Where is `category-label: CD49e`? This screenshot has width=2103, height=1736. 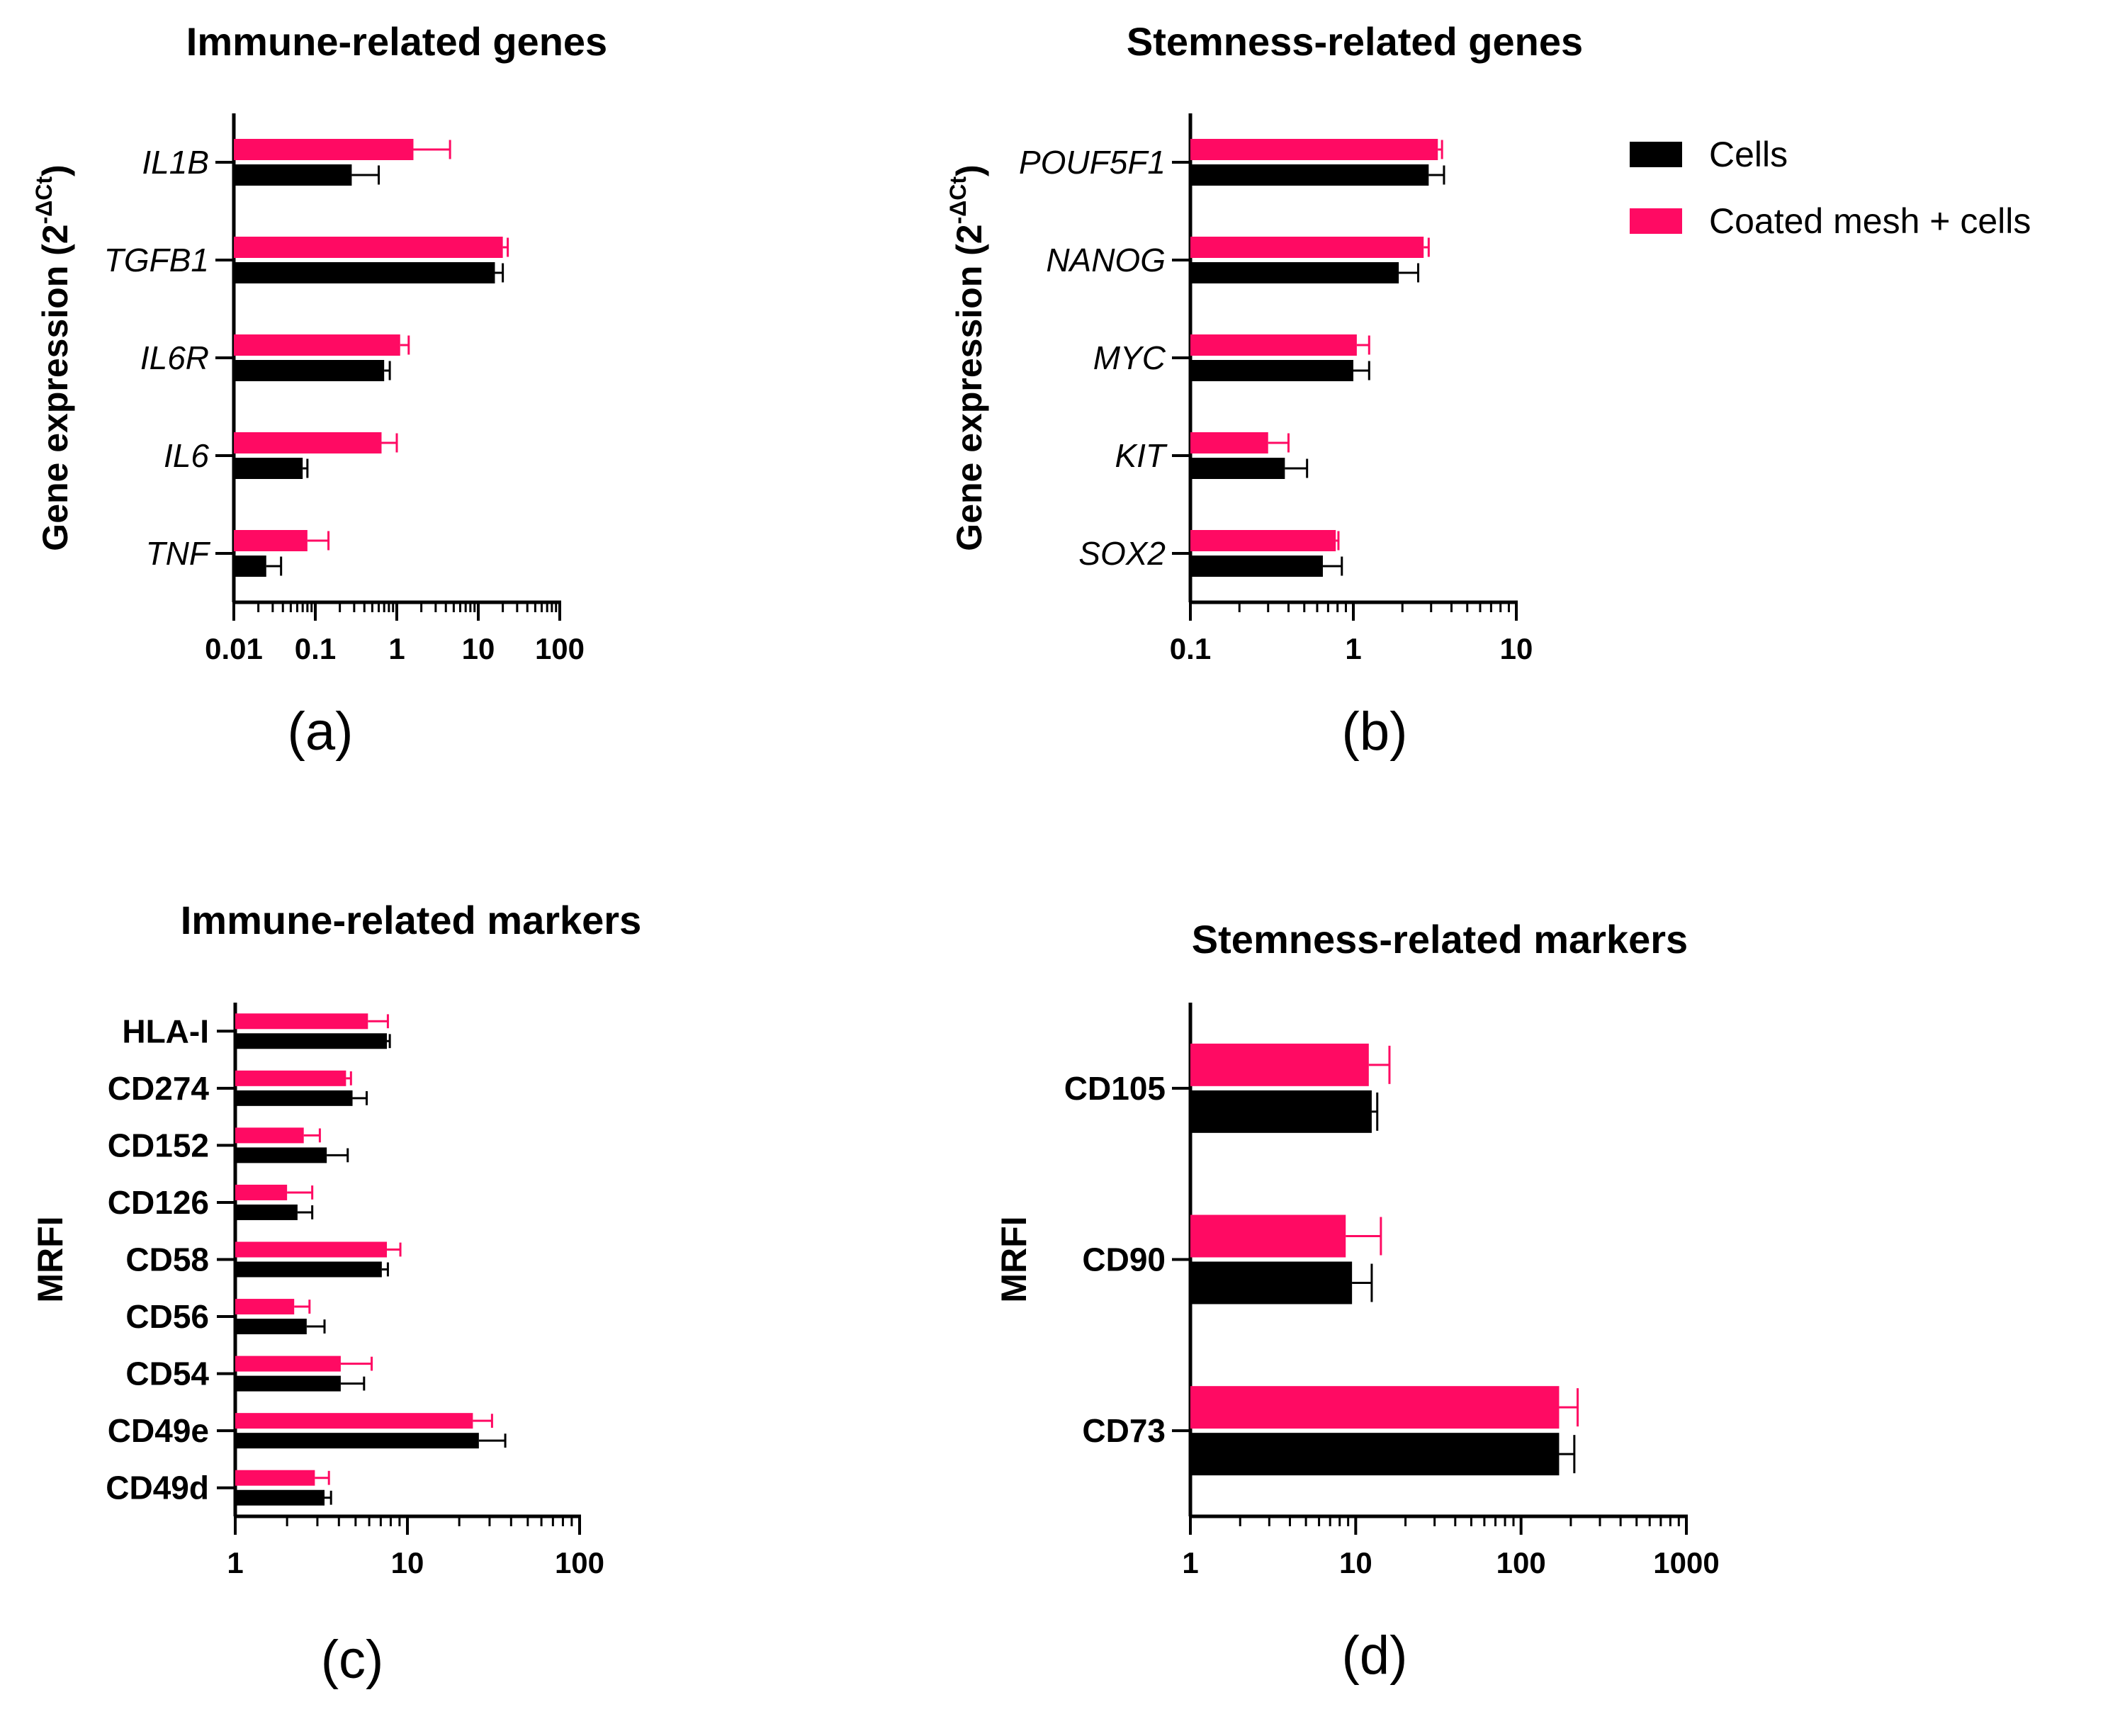
category-label: CD49e is located at coordinates (158, 1430).